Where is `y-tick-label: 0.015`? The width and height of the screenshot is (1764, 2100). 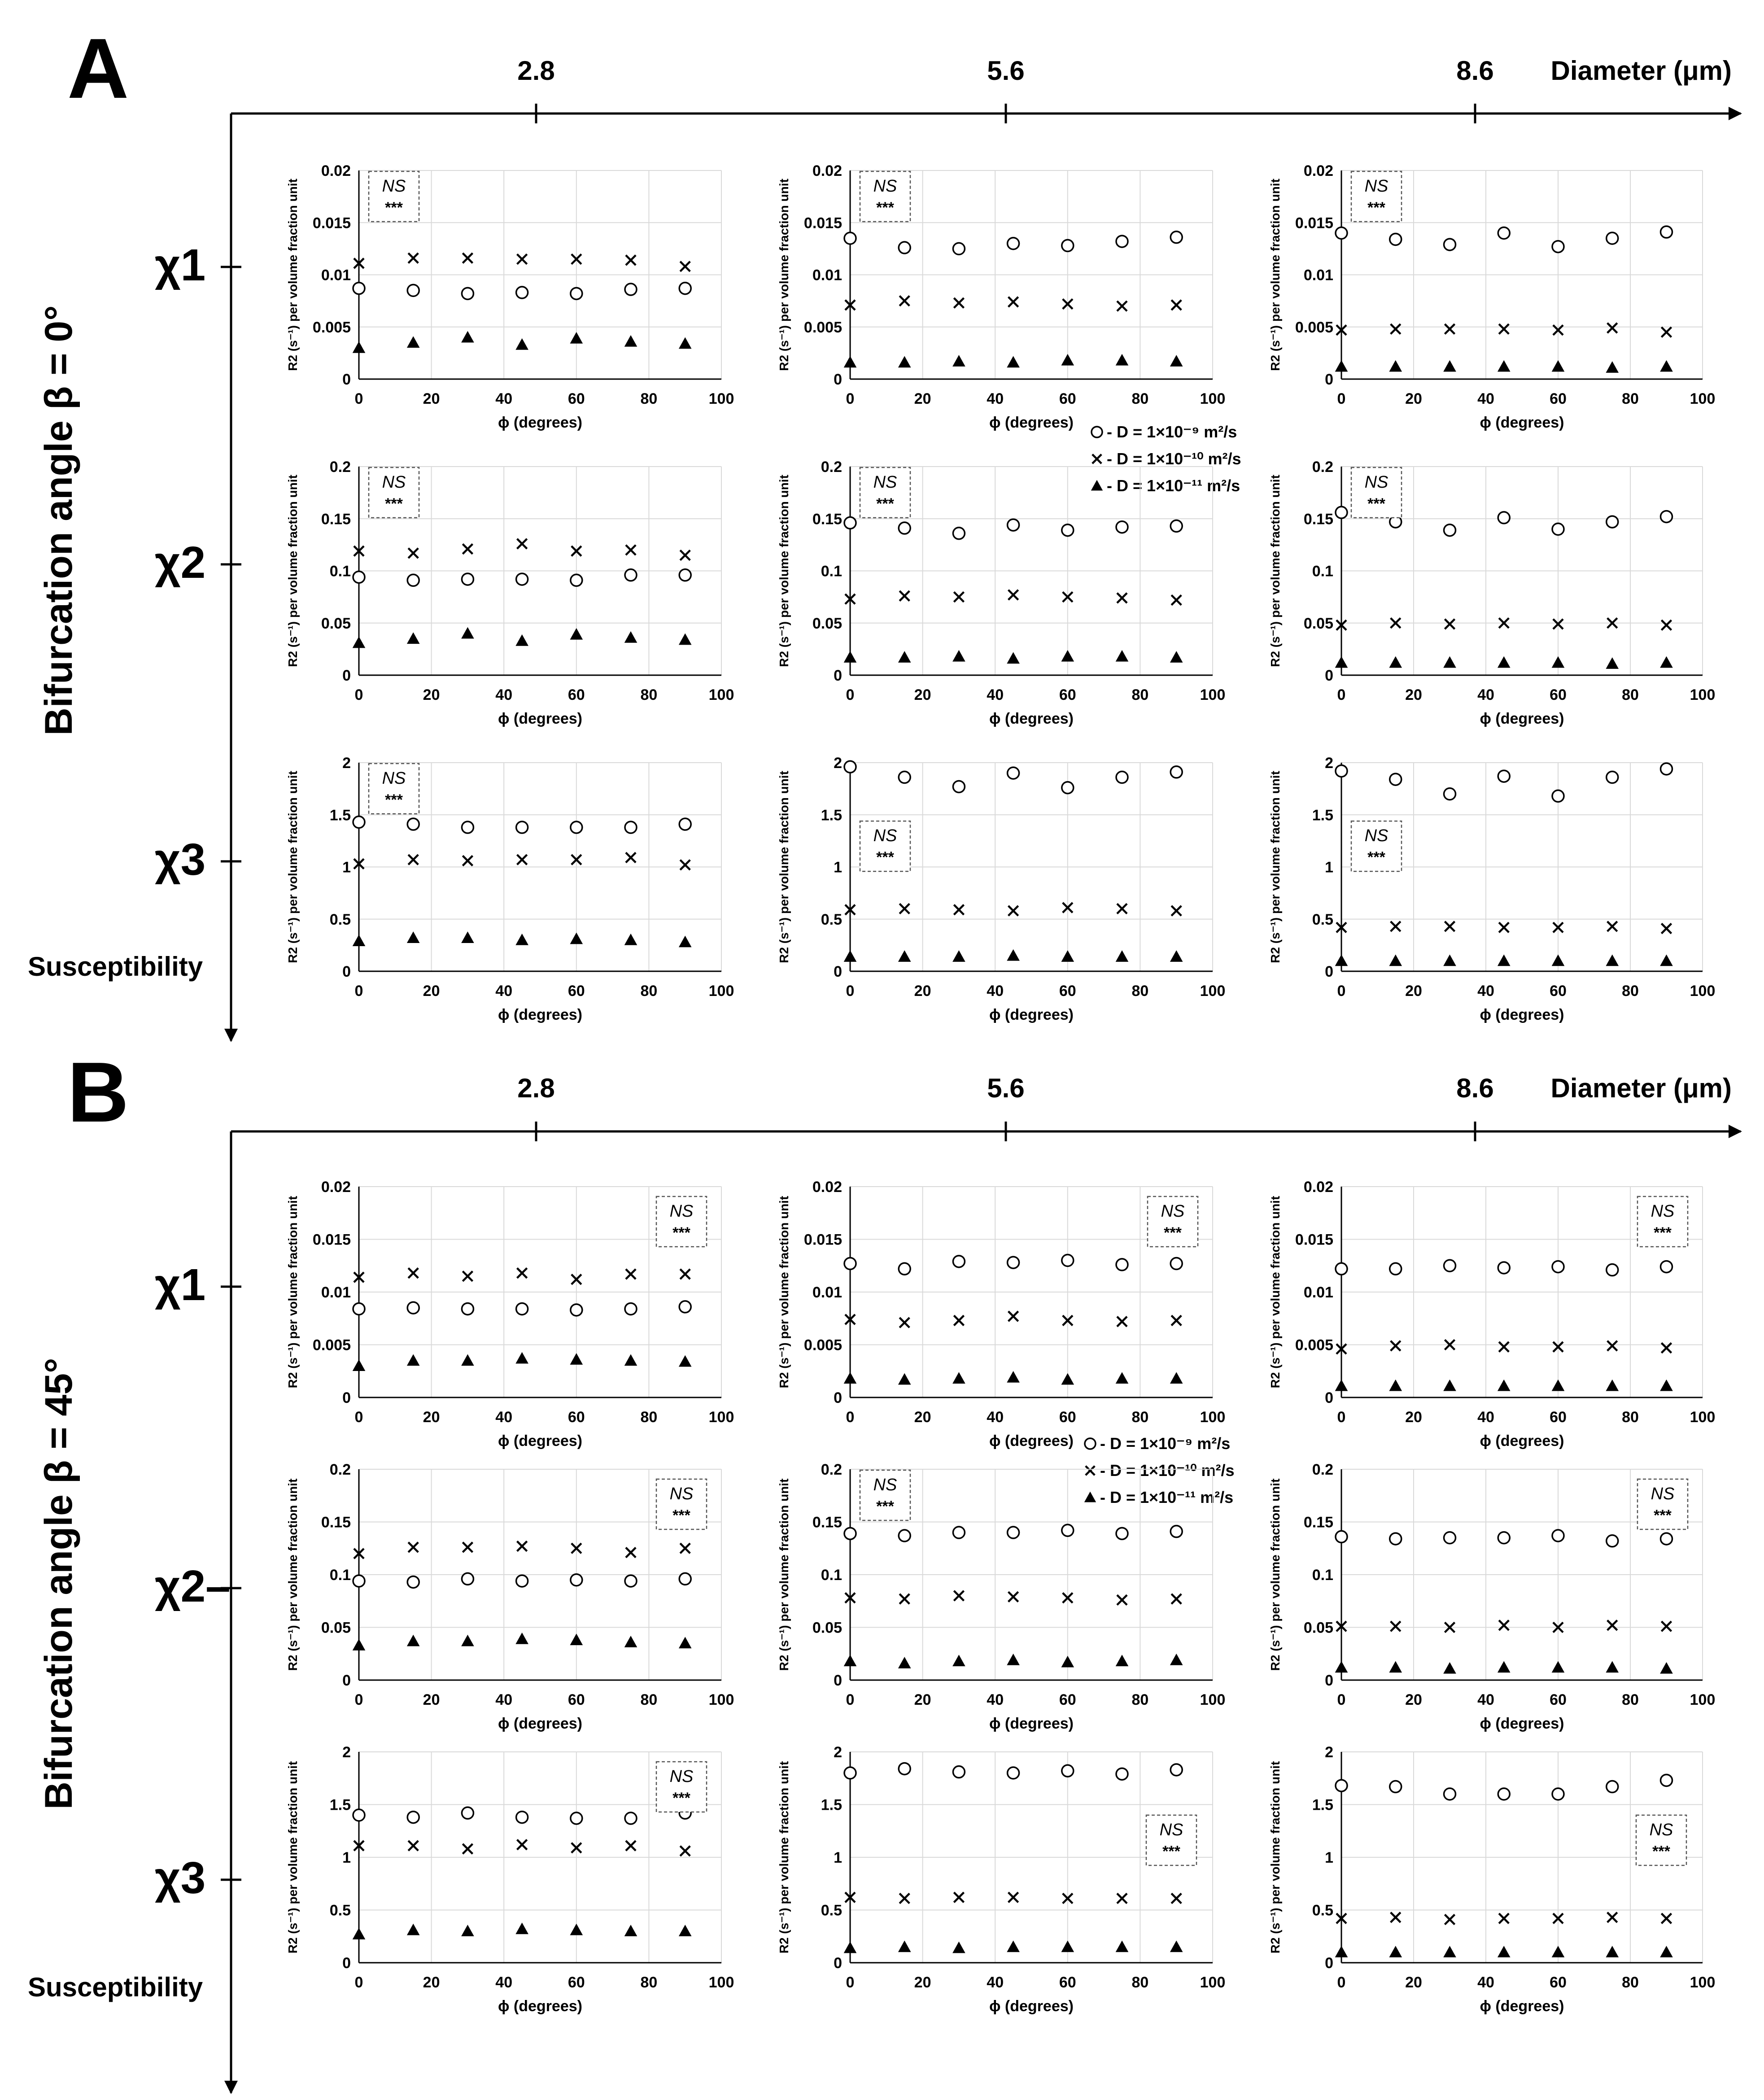
y-tick-label: 0.015 is located at coordinates (1314, 222).